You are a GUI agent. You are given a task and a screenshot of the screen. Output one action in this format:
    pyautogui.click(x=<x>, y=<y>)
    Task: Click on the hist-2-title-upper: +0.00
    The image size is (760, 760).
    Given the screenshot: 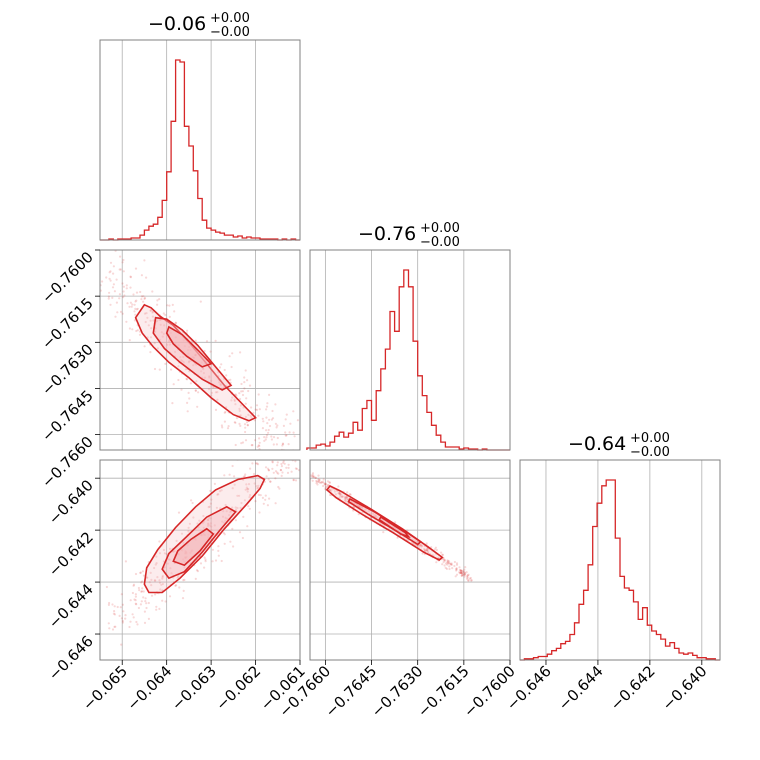 What is the action you would take?
    pyautogui.click(x=650, y=438)
    